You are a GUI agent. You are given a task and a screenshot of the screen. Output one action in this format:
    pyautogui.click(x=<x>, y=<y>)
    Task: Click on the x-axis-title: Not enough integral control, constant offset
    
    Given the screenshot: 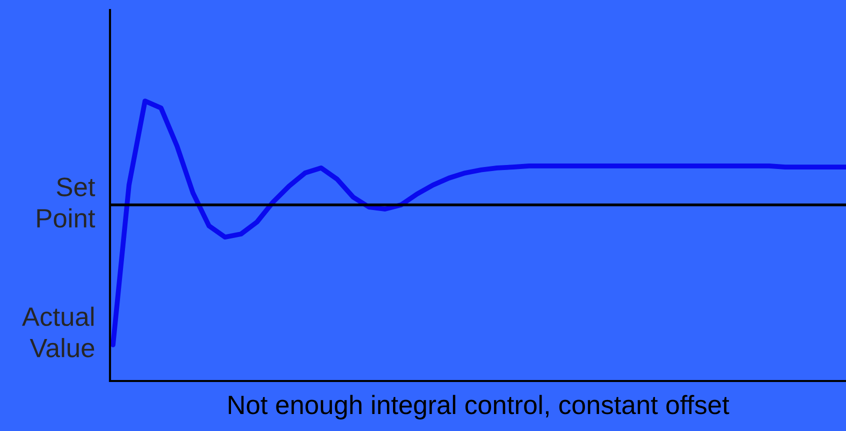 What is the action you would take?
    pyautogui.click(x=479, y=407)
    